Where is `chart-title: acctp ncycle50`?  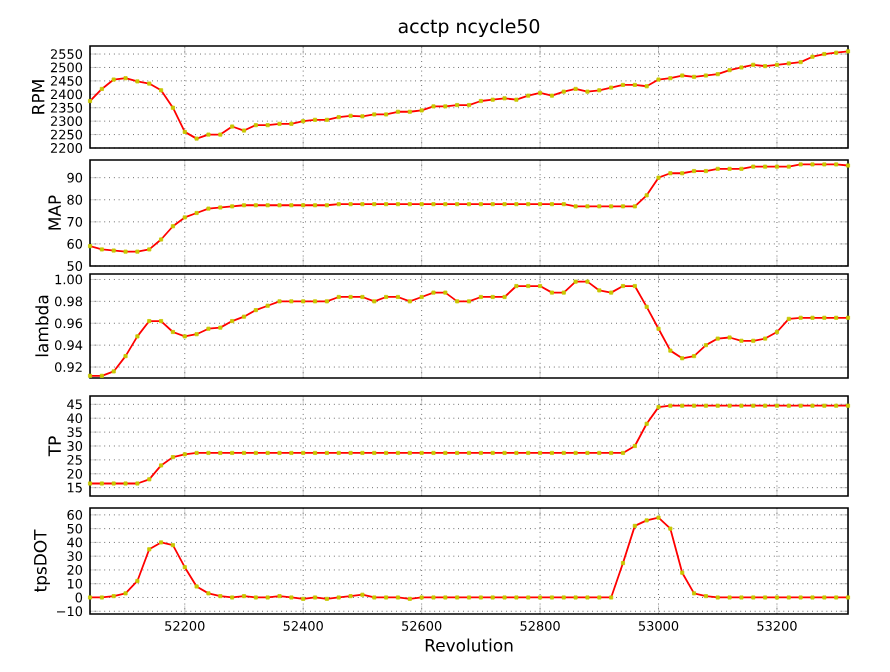
chart-title: acctp ncycle50 is located at coordinates (469, 27).